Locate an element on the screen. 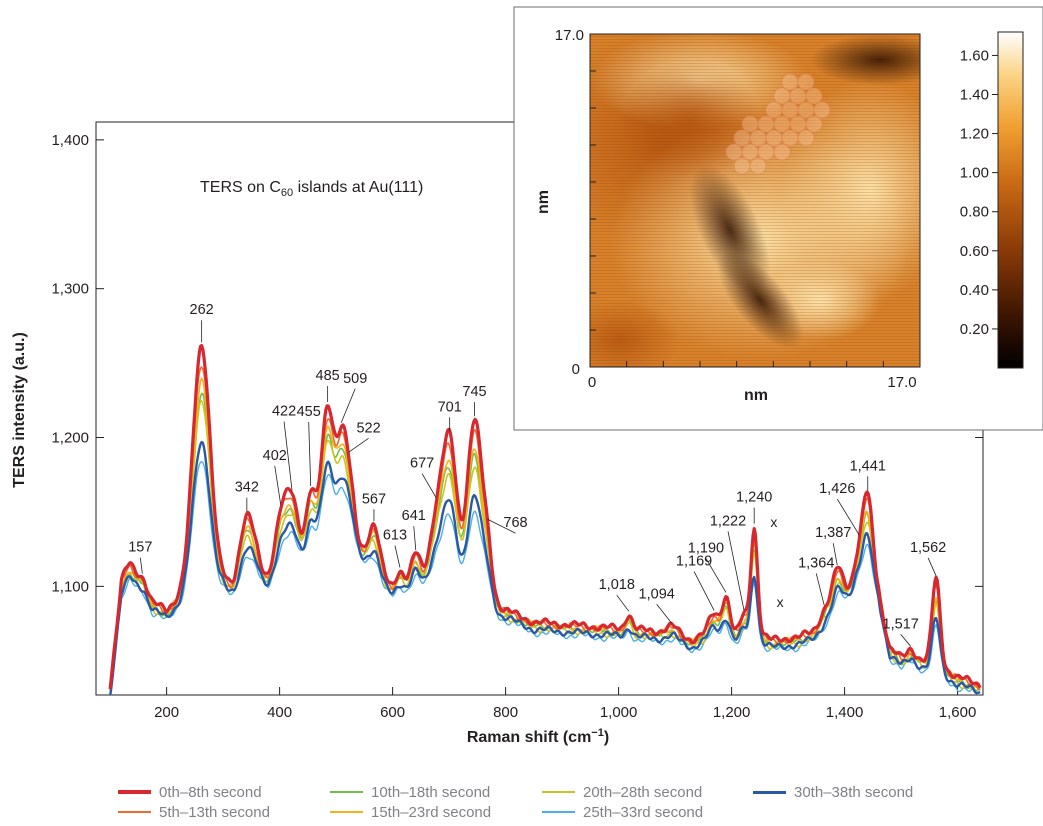 Image resolution: width=1043 pixels, height=826 pixels. x-tick-label: 800 is located at coordinates (505, 712).